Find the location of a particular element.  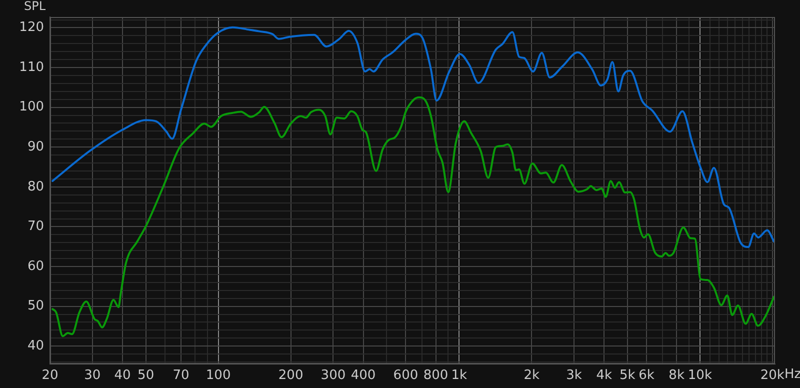

x-tick-label: 400 is located at coordinates (363, 376).